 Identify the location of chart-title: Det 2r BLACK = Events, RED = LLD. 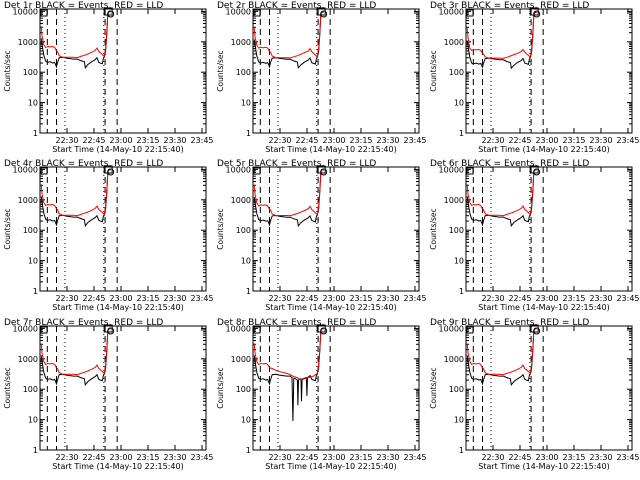
(296, 6).